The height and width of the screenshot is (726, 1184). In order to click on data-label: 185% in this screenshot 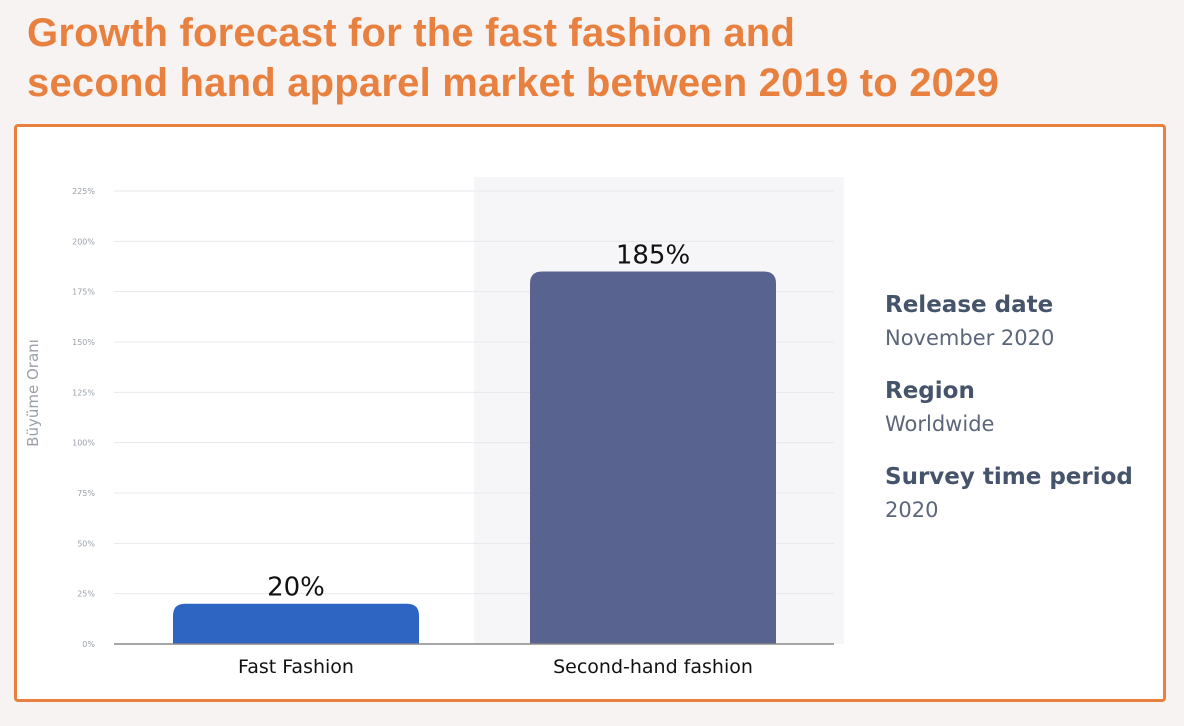, I will do `click(653, 256)`.